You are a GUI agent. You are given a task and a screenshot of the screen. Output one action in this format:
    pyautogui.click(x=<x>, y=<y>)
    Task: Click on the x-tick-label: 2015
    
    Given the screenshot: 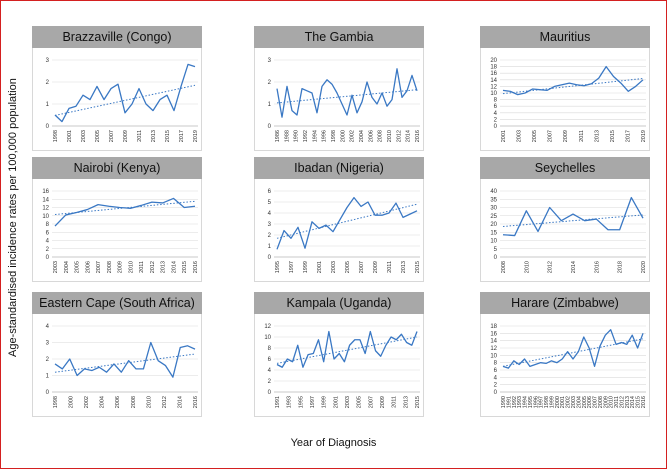 What is the action you would take?
    pyautogui.click(x=418, y=402)
    